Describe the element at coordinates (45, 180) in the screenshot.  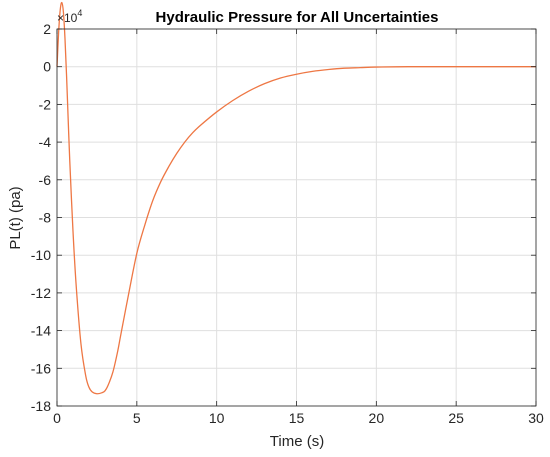
I see `y-tick-label: -6` at that location.